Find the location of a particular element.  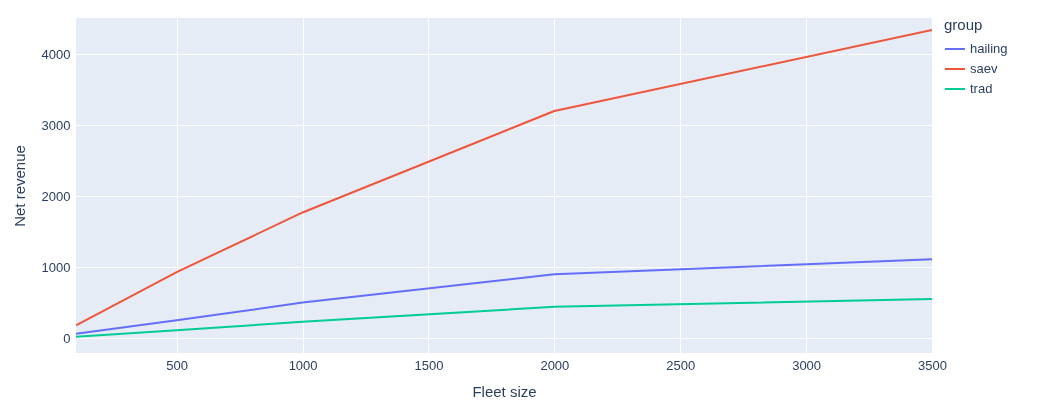

y-axis-title: Net revenue is located at coordinates (19, 186).